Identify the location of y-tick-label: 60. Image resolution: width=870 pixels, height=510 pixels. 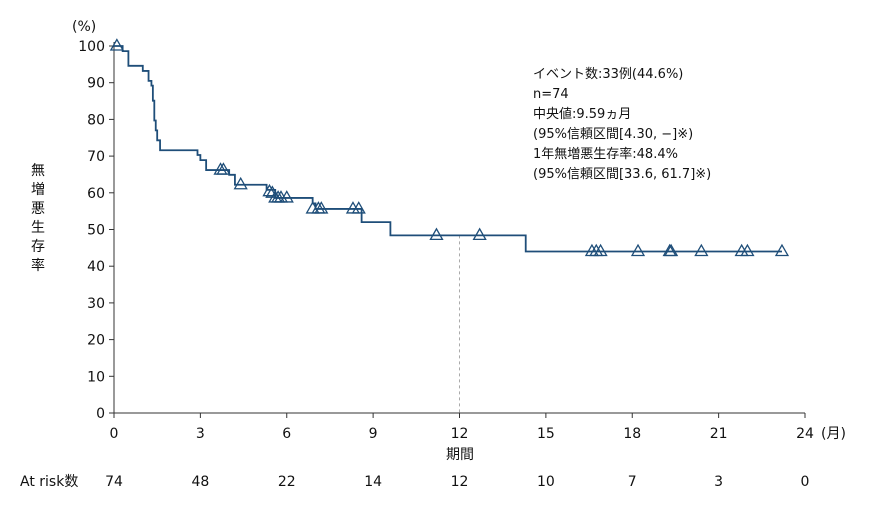
(96, 194).